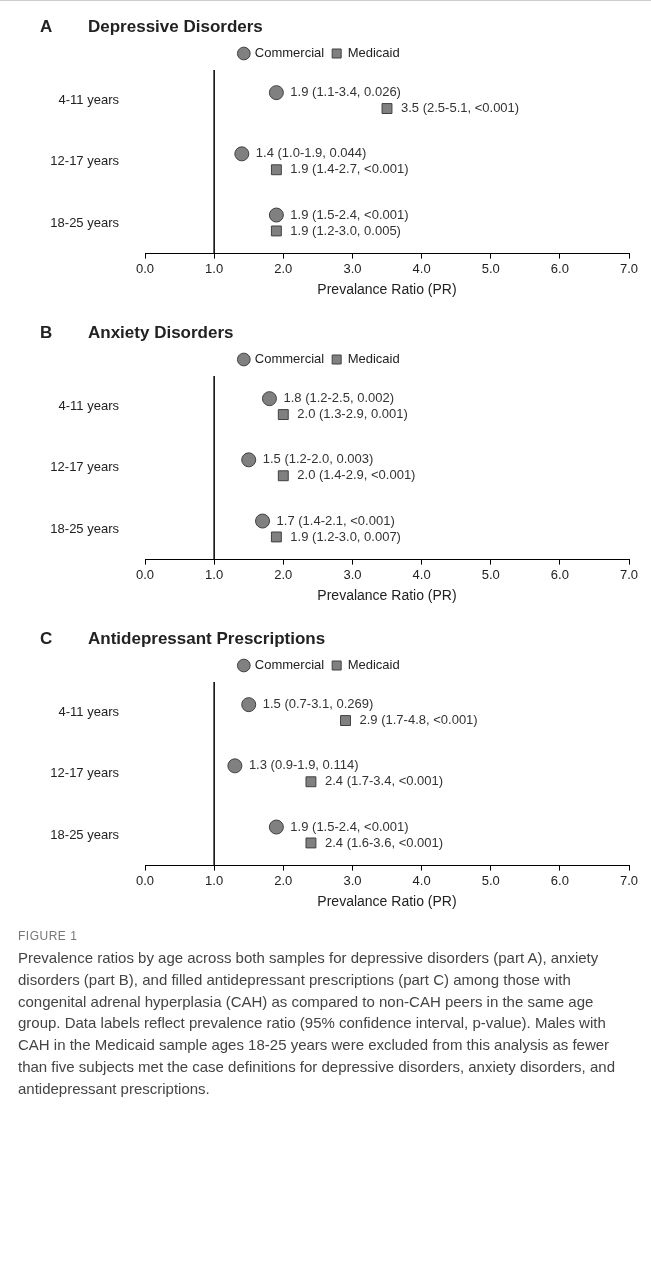  I want to click on chart-title: Antidepressant Prescriptions, so click(207, 639).